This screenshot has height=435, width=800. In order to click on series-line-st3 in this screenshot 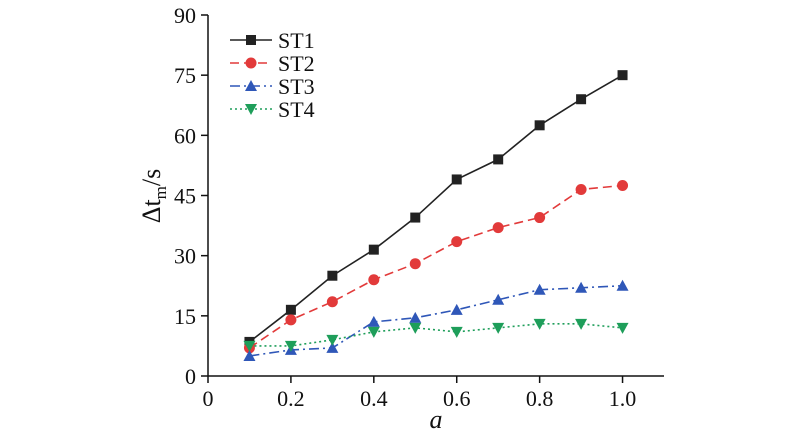, I will do `click(436, 320)`.